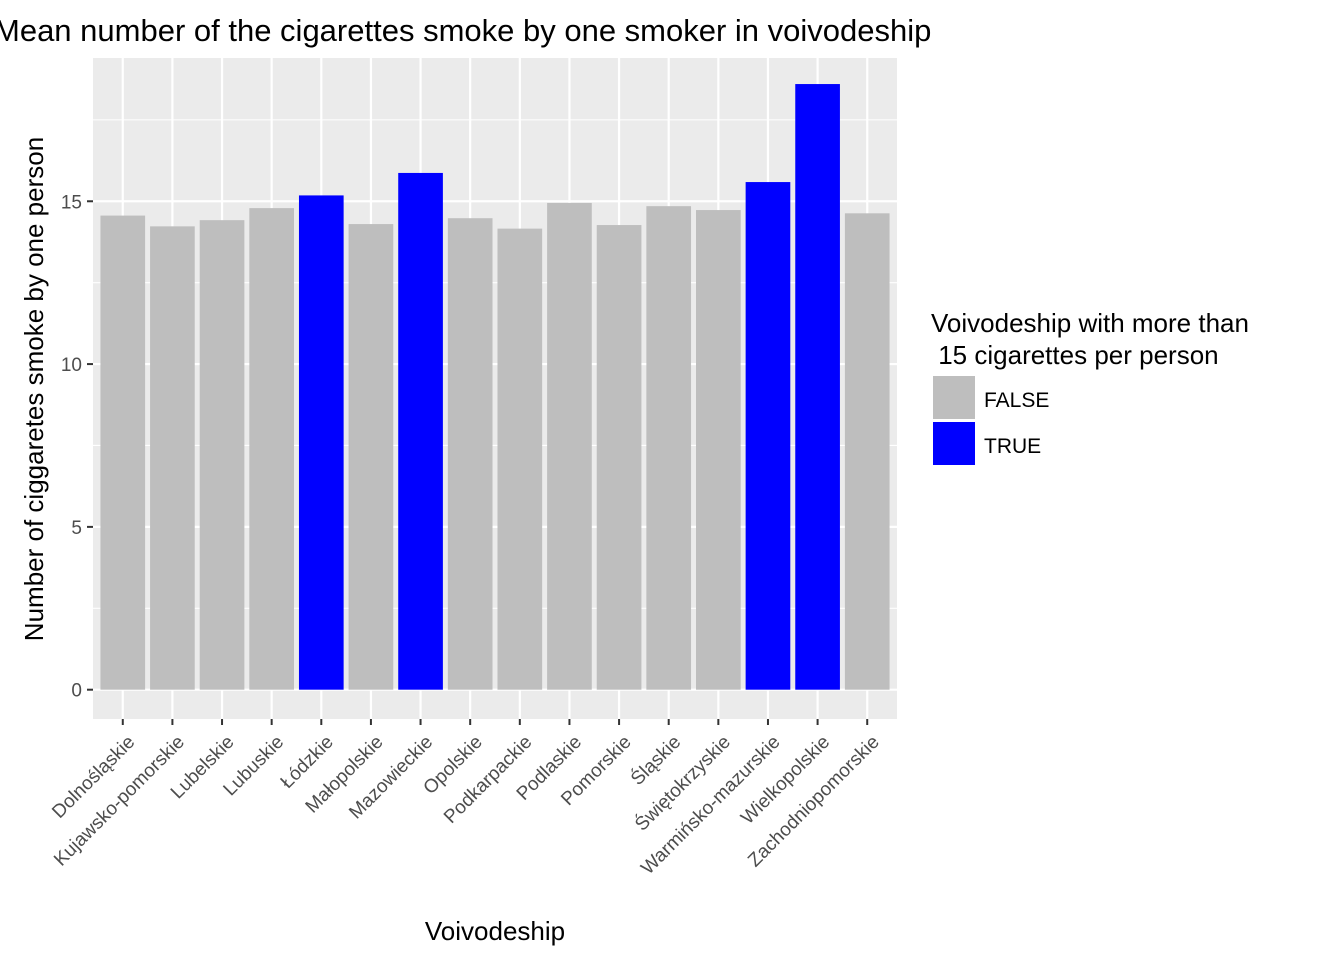 The height and width of the screenshot is (960, 1344). What do you see at coordinates (76, 691) in the screenshot?
I see `y-tick-label: 0` at bounding box center [76, 691].